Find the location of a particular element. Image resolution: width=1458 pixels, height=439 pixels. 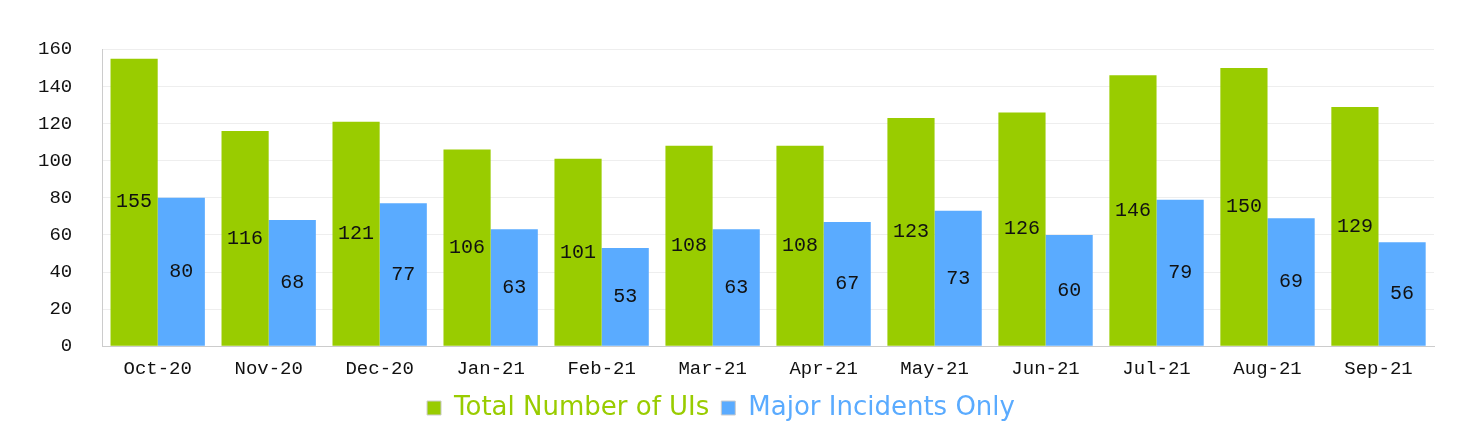

data-label: 56 is located at coordinates (1402, 294).